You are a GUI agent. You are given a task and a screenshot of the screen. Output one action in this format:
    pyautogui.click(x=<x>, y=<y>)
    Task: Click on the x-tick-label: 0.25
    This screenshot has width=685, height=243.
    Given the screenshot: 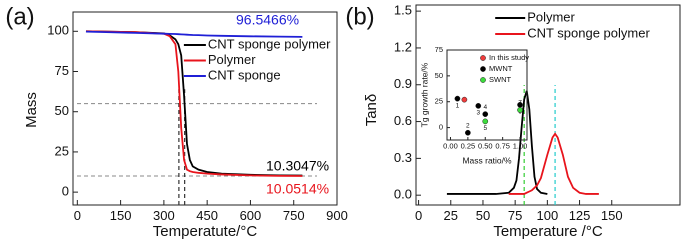 What is the action you would take?
    pyautogui.click(x=468, y=146)
    